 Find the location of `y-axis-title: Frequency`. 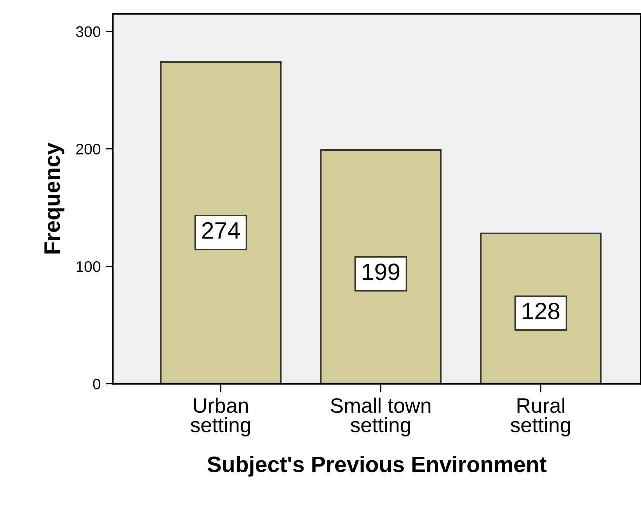

y-axis-title: Frequency is located at coordinates (54, 198).